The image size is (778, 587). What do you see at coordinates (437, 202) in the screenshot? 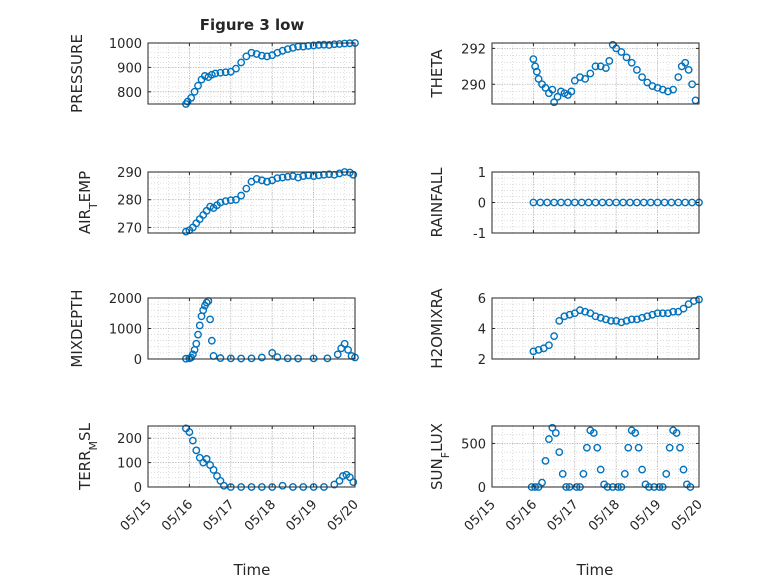
I see `y-axis-label: RAINFALL` at bounding box center [437, 202].